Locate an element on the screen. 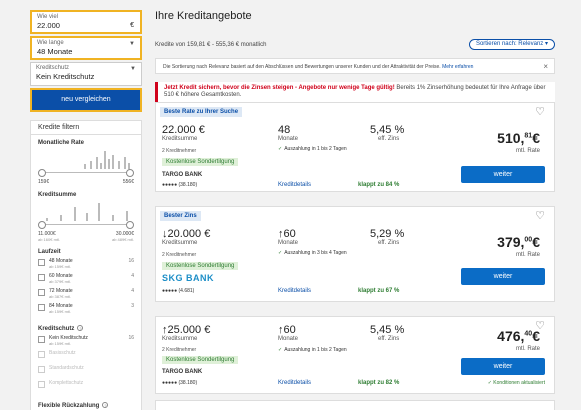  credit-sum-min: 11.000€ is located at coordinates (47, 234).